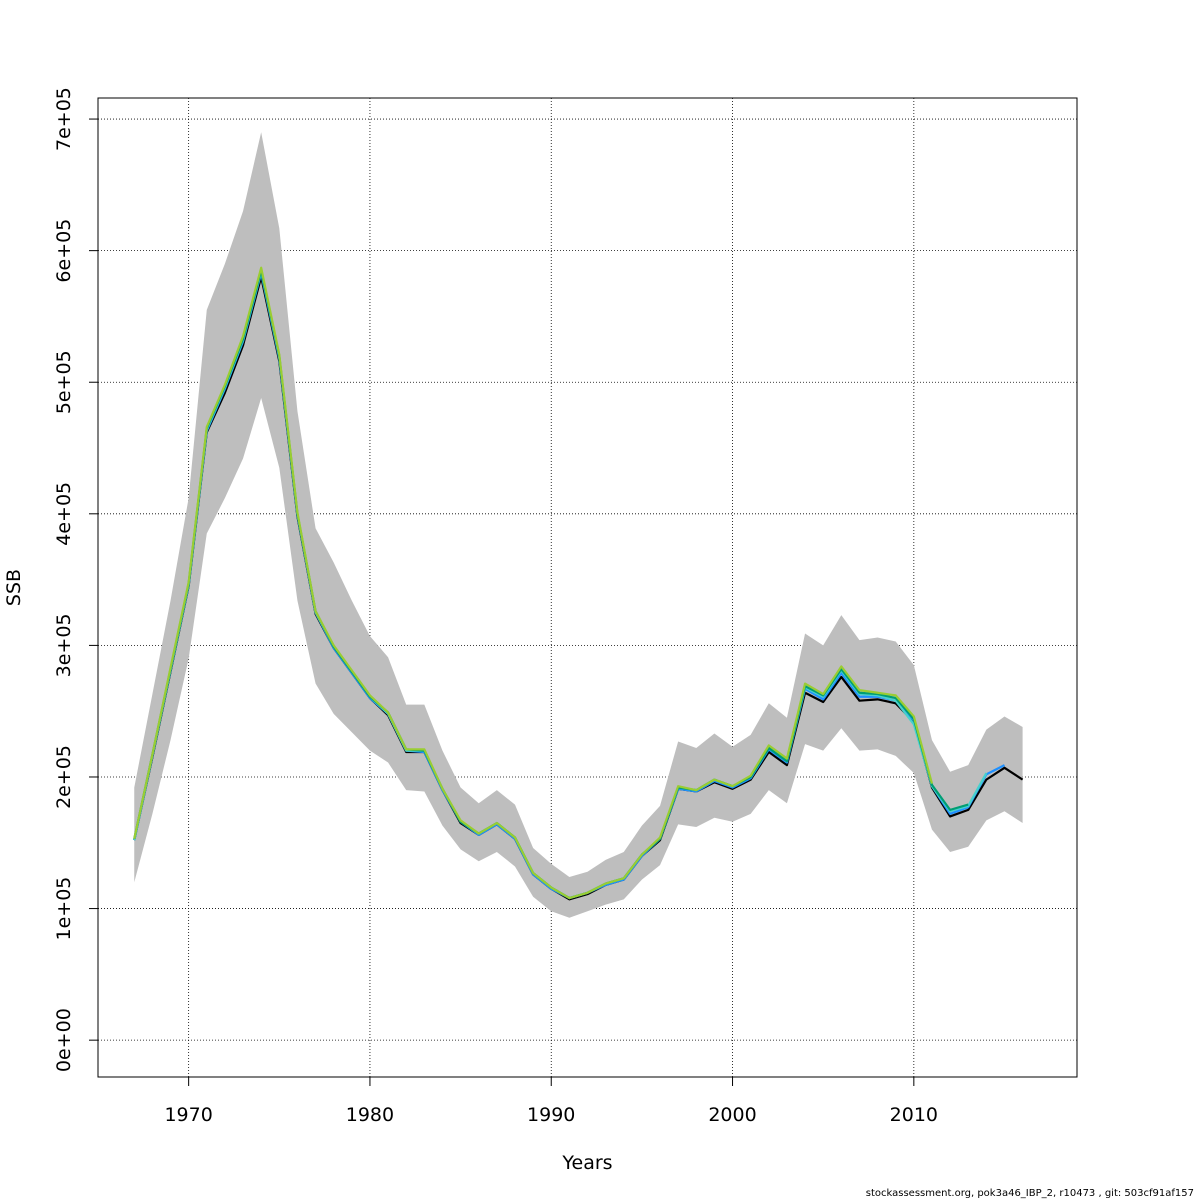 This screenshot has height=1200, width=1200. What do you see at coordinates (76, 579) in the screenshot?
I see `y-axis: 0e+00 1e+05 2e+05 3e+05 4e+05 5e+05 6e+05 7e+05` at bounding box center [76, 579].